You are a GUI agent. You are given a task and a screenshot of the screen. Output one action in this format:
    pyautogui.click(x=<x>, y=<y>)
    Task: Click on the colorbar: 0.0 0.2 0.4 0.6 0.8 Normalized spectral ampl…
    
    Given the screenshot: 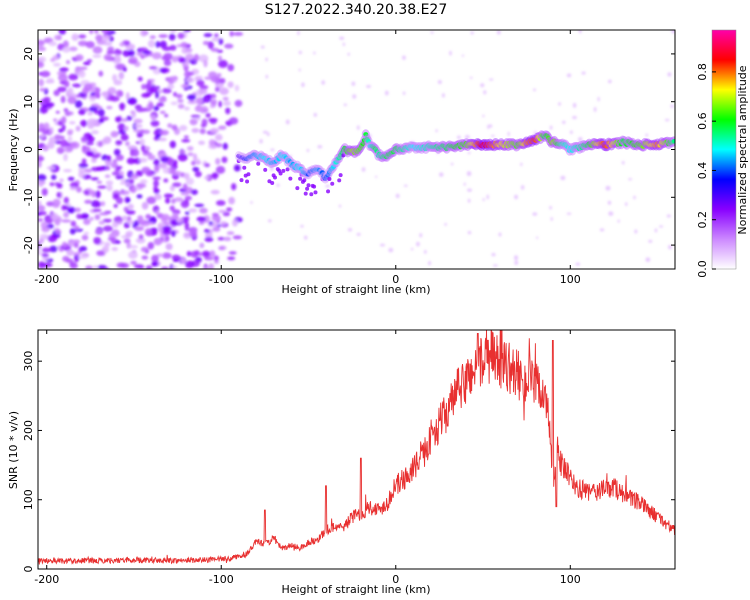 What is the action you would take?
    pyautogui.click(x=722, y=153)
    